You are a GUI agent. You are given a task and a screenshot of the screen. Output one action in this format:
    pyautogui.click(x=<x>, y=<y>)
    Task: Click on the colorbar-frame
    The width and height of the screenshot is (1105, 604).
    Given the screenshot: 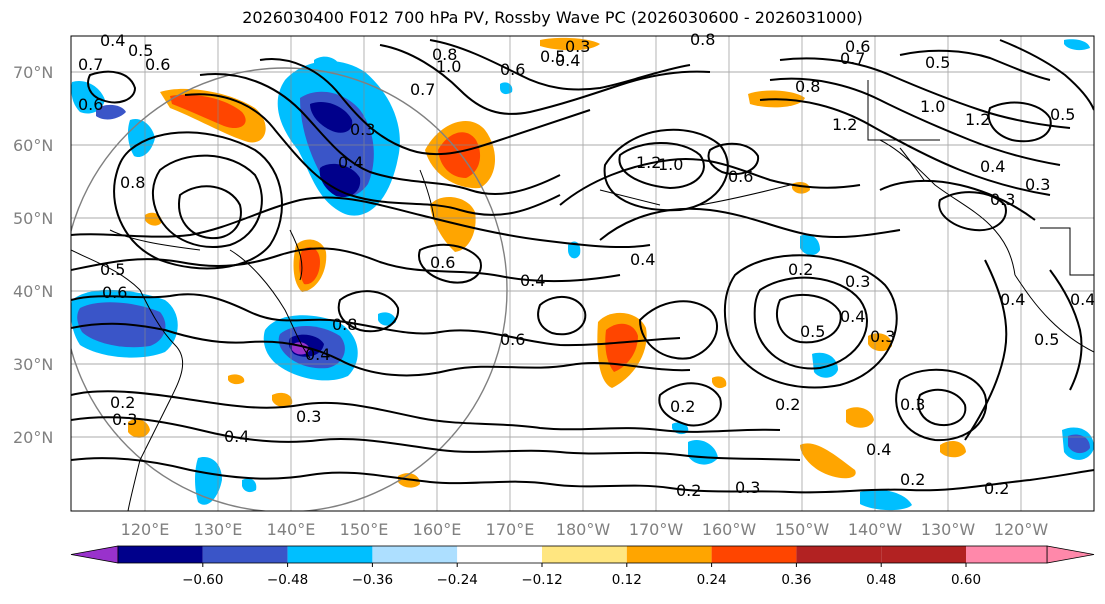 What is the action you would take?
    pyautogui.click(x=582, y=554)
    